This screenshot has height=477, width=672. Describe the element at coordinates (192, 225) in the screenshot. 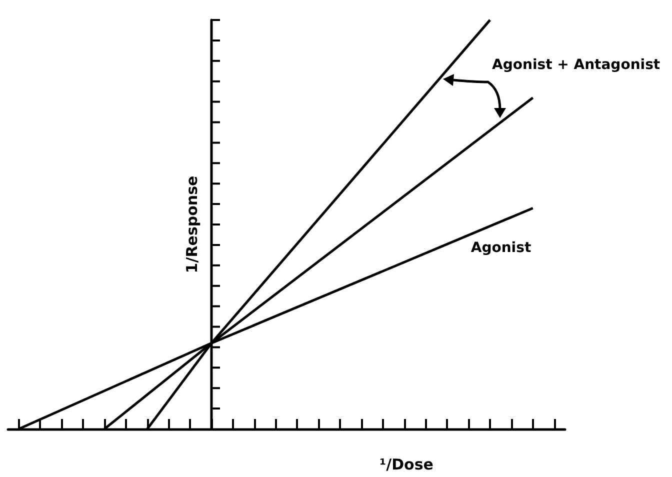

I see `y-axis-title: 1/Response` at that location.